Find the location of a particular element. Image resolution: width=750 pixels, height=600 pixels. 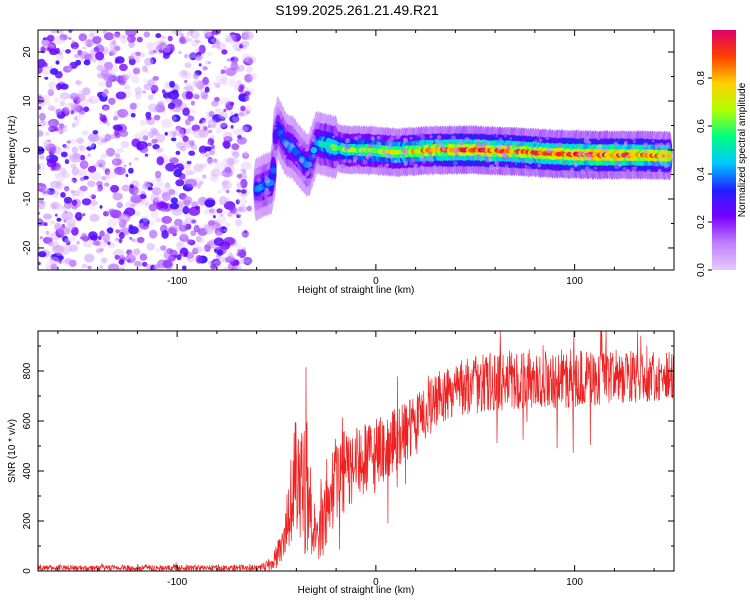

spectrogram-ytick-label: 0 is located at coordinates (27, 150).